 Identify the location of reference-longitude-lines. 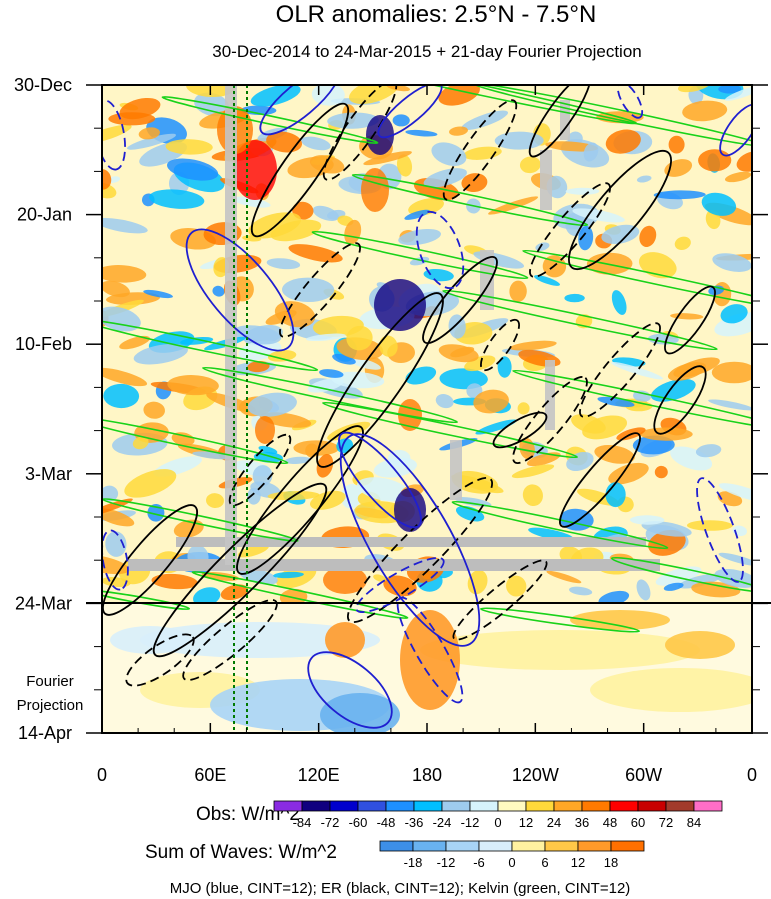
(240, 409).